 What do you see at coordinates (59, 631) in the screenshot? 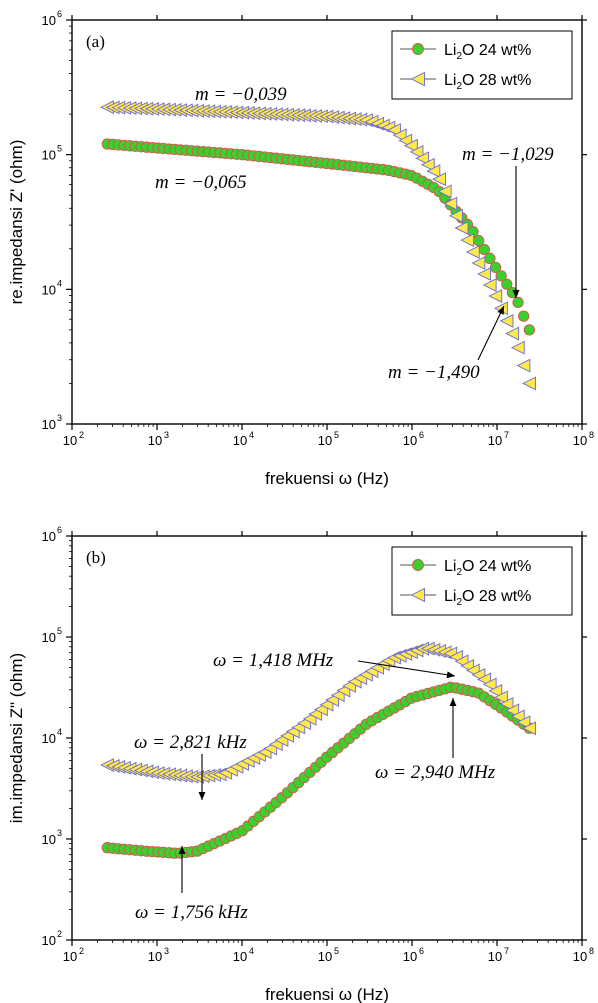
I see `y-tick-label-exponent: 5` at bounding box center [59, 631].